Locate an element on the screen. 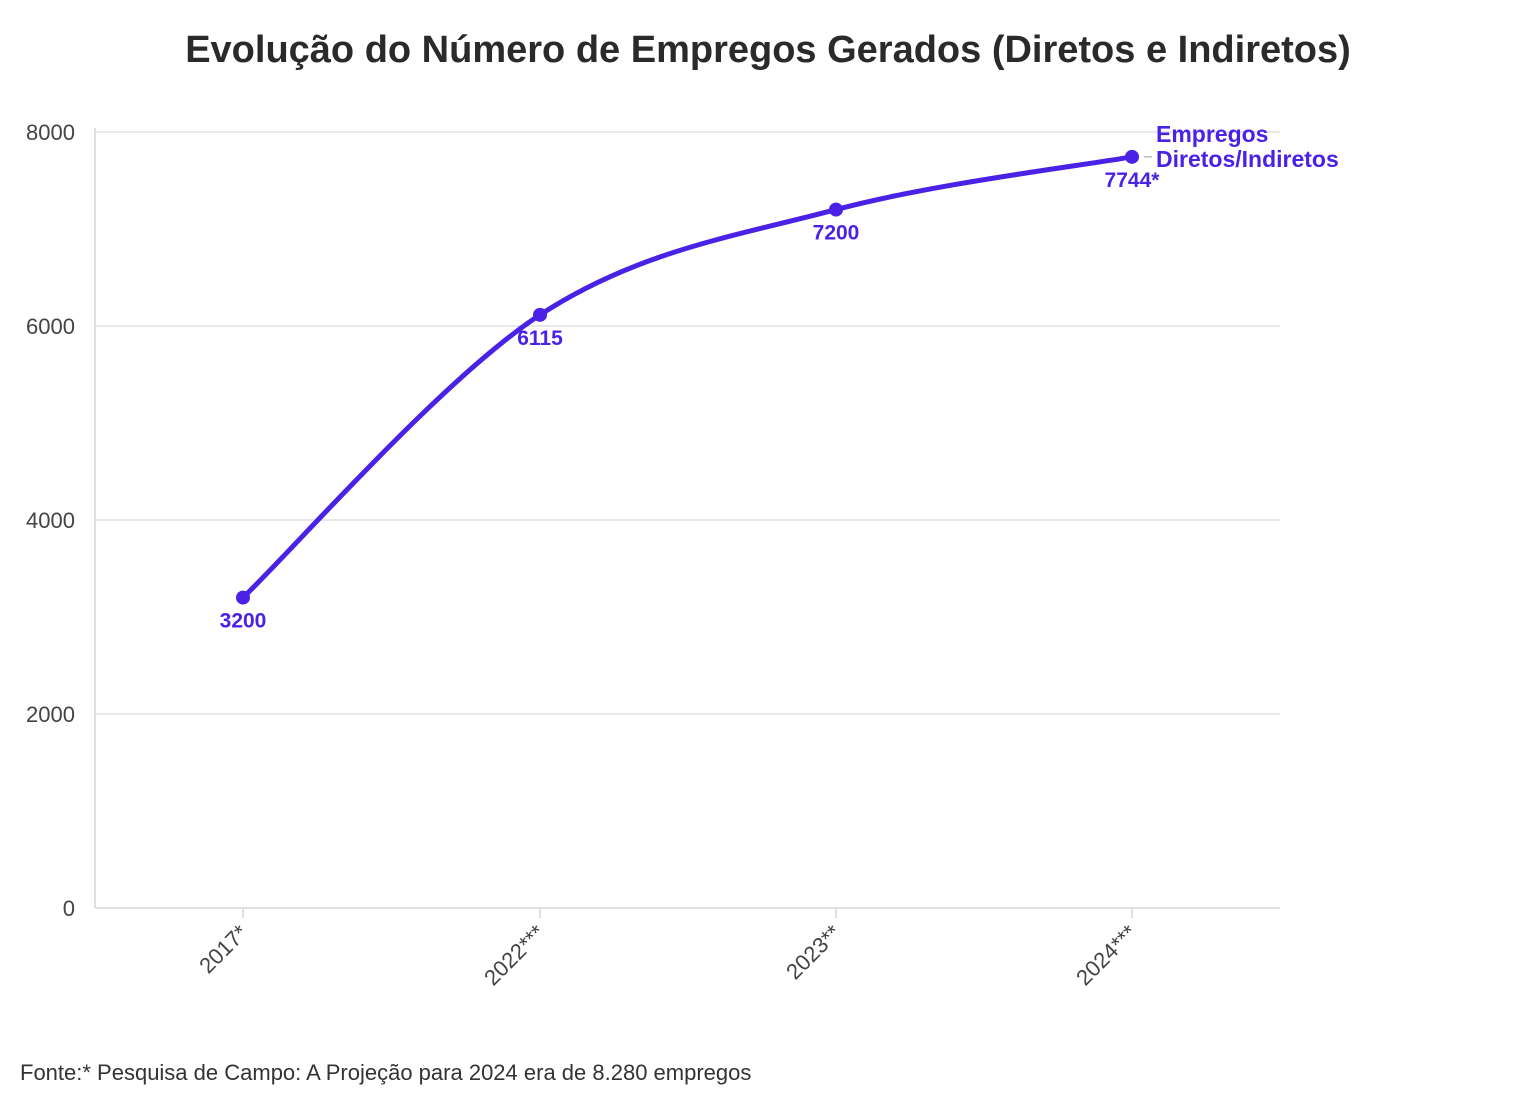  data-label-0: 3200 is located at coordinates (243, 621).